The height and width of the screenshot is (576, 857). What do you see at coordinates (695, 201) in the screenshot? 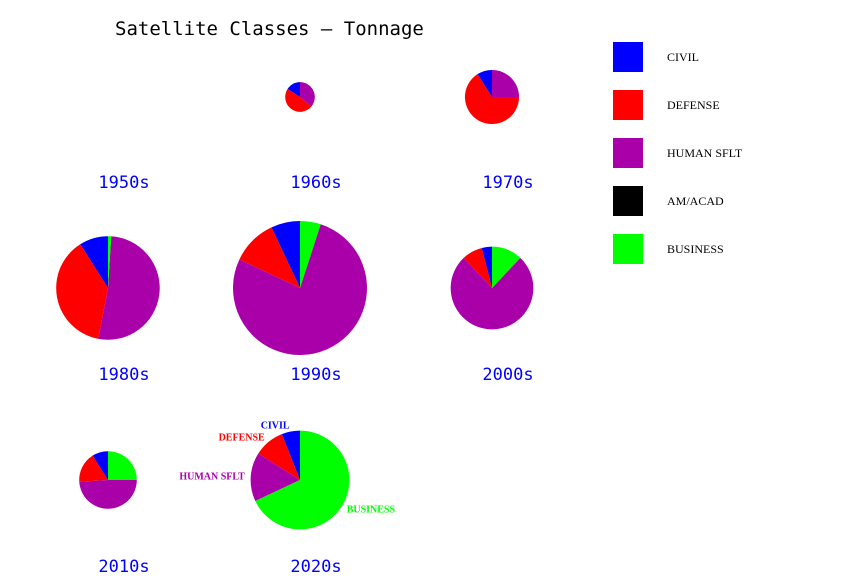
I see `legend-label-am-acad: AM/ACAD` at bounding box center [695, 201].